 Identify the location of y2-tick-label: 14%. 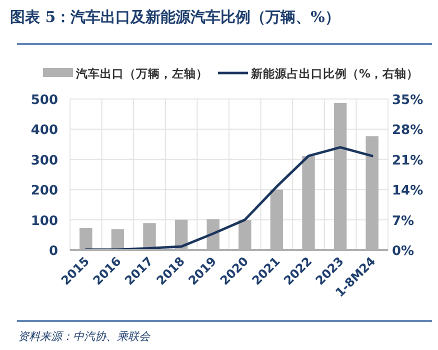
(408, 191).